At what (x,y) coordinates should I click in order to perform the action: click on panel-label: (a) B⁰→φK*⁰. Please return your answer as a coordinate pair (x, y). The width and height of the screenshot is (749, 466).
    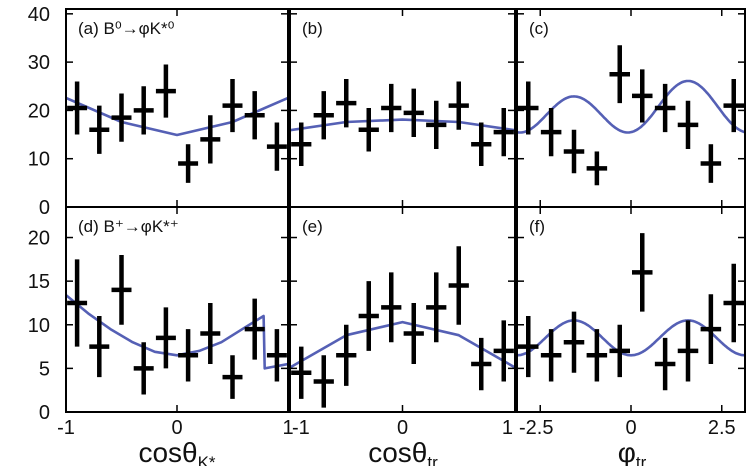
    Looking at the image, I should click on (126, 28).